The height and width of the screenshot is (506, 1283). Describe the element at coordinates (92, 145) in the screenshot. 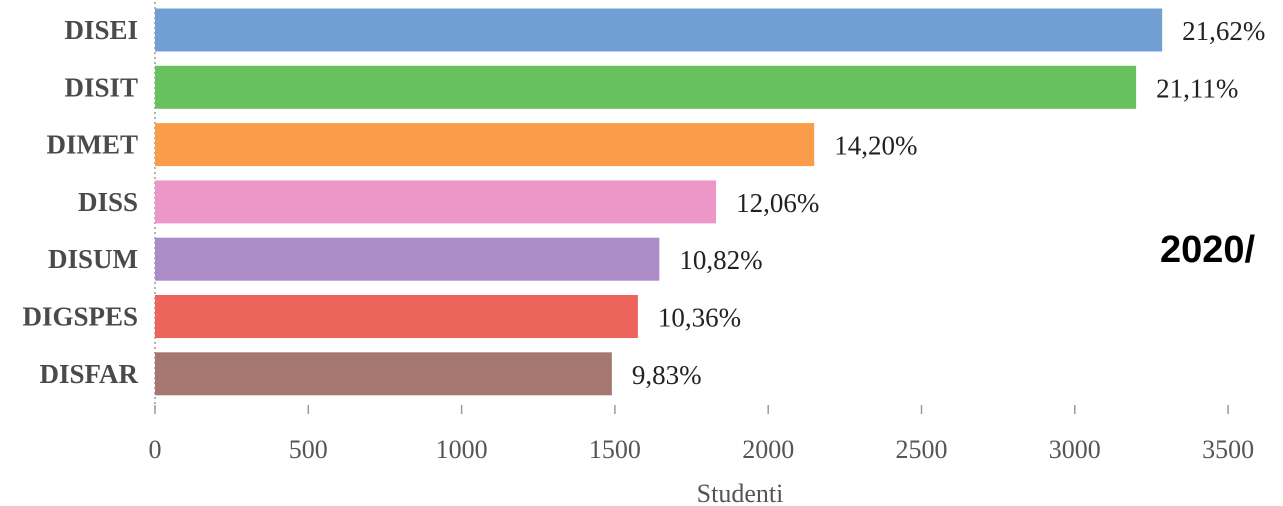

I see `category-label-dimet: DIMET` at that location.